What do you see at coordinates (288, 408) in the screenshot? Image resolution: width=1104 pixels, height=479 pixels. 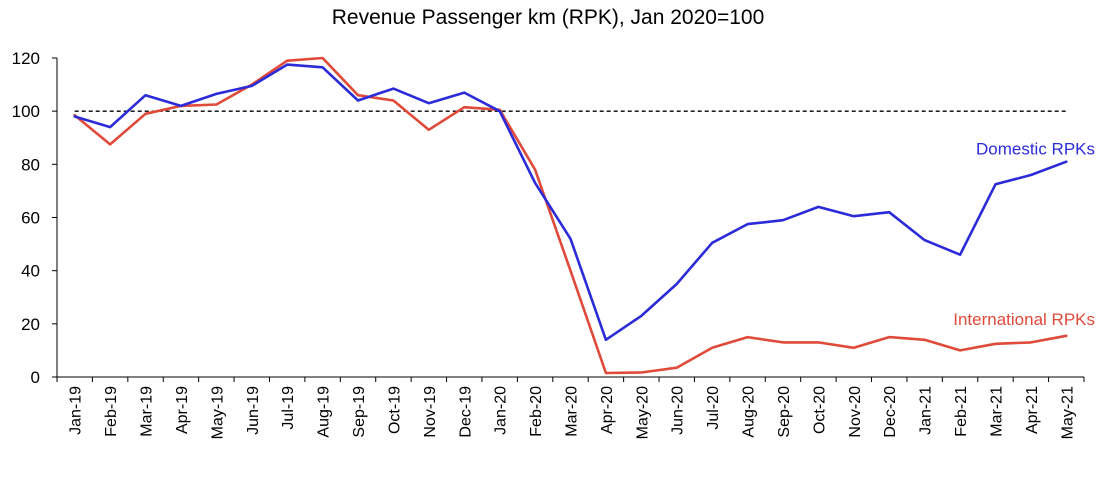 I see `x-tick-label: Jul-19` at bounding box center [288, 408].